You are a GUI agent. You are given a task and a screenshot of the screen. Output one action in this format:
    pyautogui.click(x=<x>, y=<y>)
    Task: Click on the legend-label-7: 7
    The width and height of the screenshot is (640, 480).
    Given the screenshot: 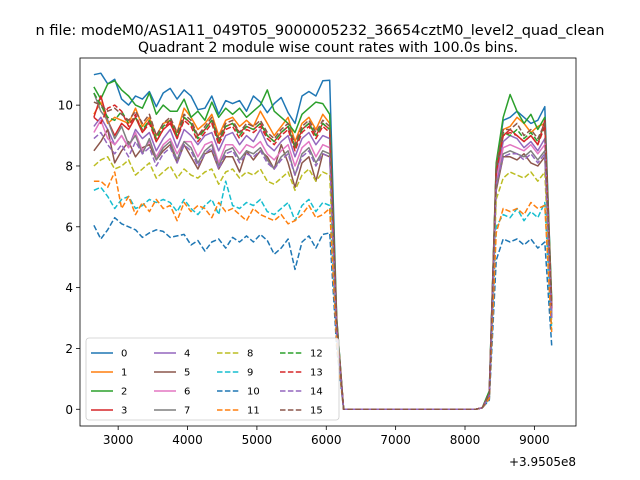 What is the action you would take?
    pyautogui.click(x=187, y=411)
    